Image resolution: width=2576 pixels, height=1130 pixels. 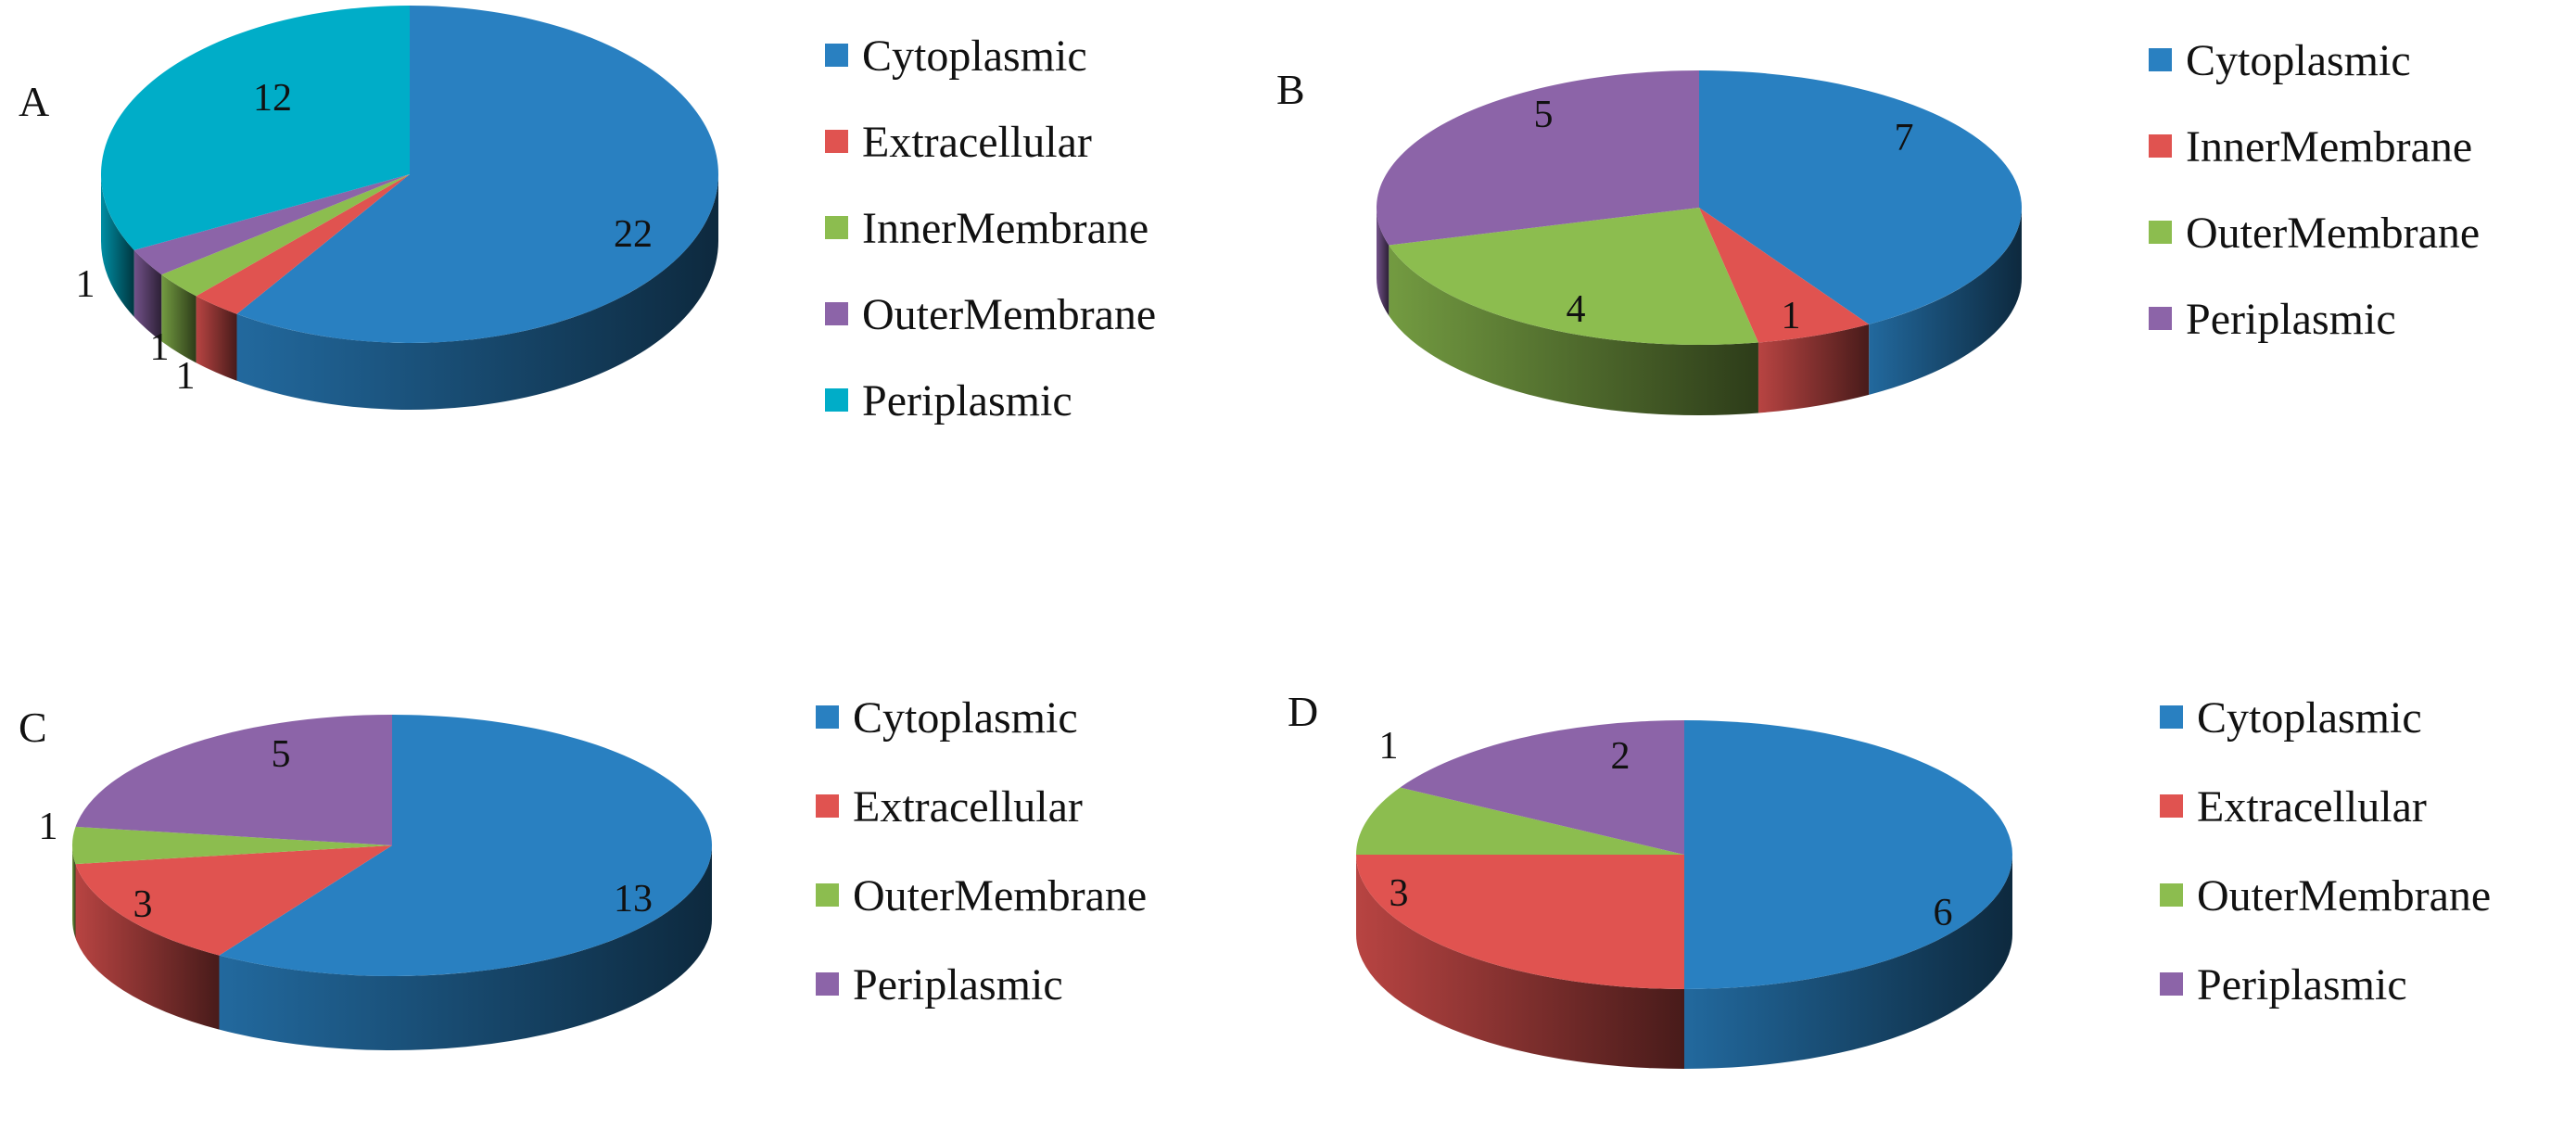 I want to click on panel-letter: D, so click(x=1303, y=711).